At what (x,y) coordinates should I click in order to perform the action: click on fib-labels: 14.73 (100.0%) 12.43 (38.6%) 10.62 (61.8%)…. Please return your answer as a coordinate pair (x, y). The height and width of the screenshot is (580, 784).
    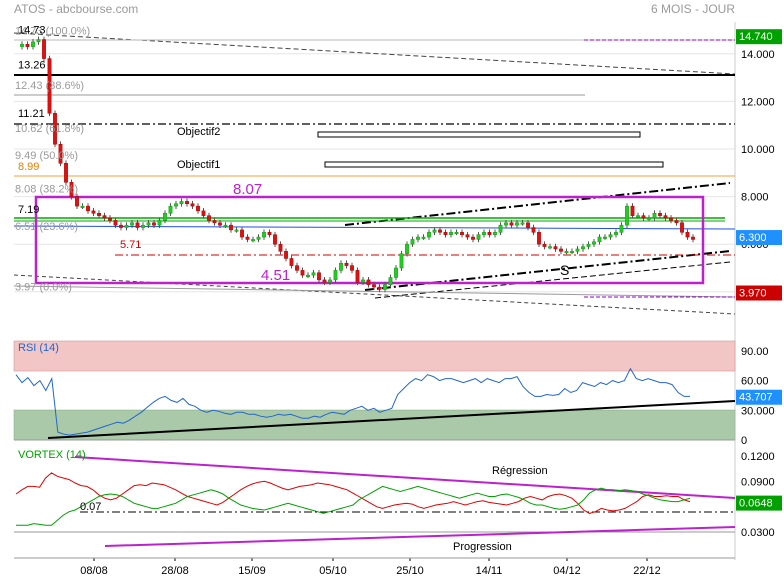
    Looking at the image, I should click on (52, 159).